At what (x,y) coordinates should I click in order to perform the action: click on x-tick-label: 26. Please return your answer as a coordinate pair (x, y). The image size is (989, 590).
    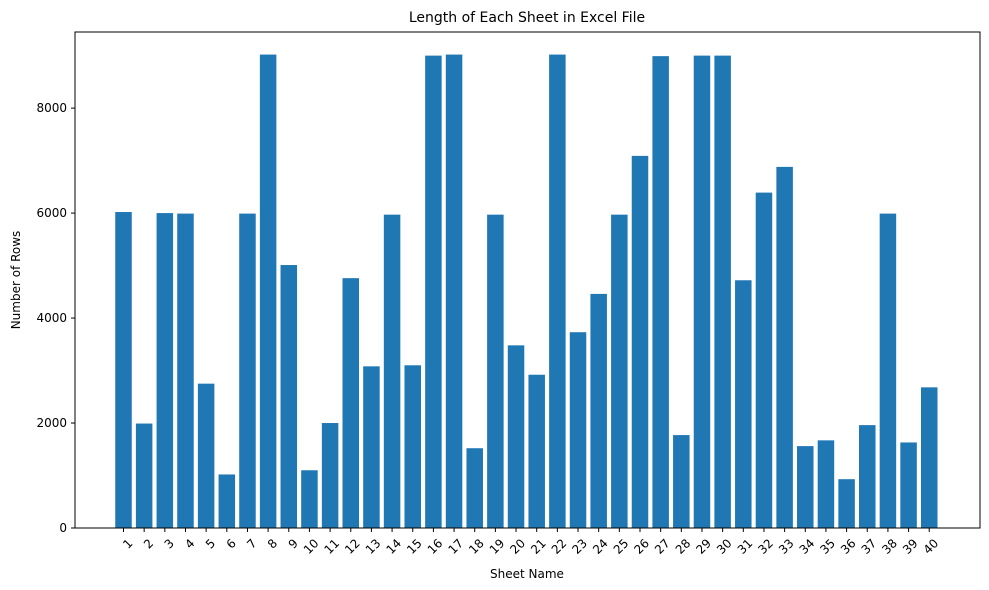
    Looking at the image, I should click on (641, 546).